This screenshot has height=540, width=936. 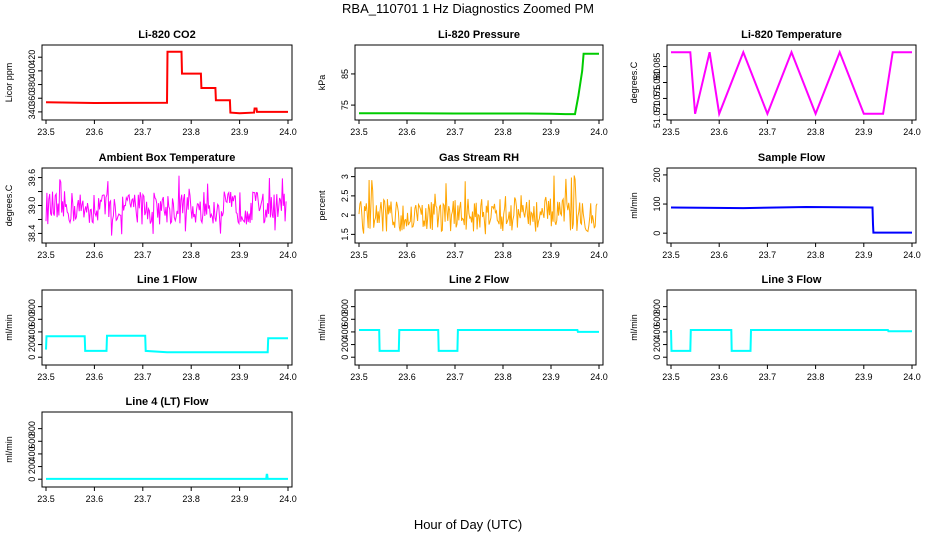 I want to click on chart-title: Sample Flow, so click(x=792, y=158).